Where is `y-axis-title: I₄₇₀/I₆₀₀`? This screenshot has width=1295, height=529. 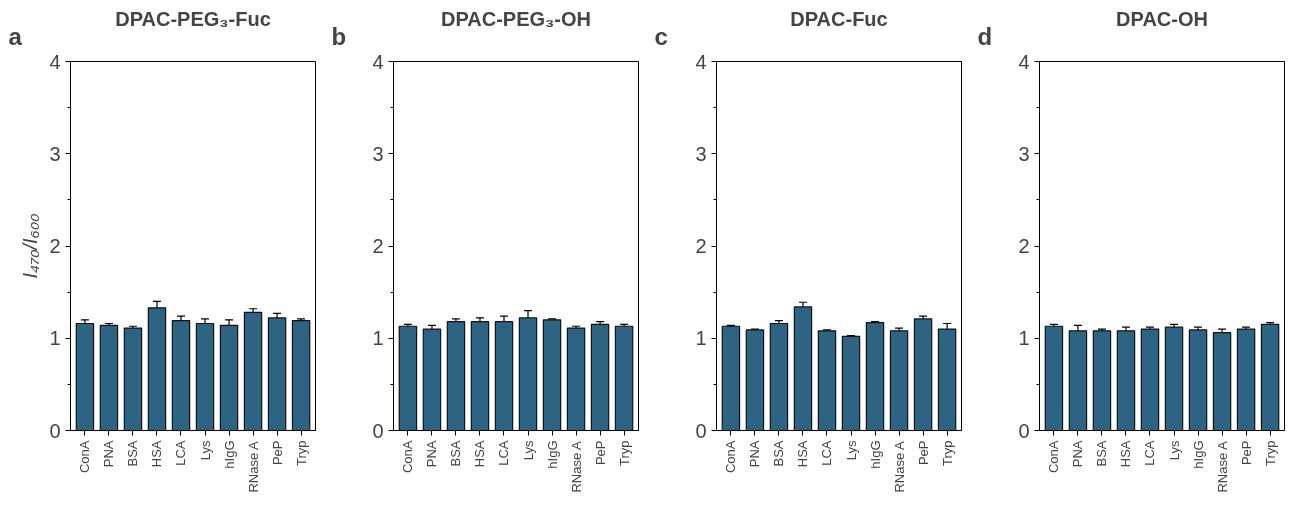
y-axis-title: I₄₇₀/I₆₀₀ is located at coordinates (30, 246).